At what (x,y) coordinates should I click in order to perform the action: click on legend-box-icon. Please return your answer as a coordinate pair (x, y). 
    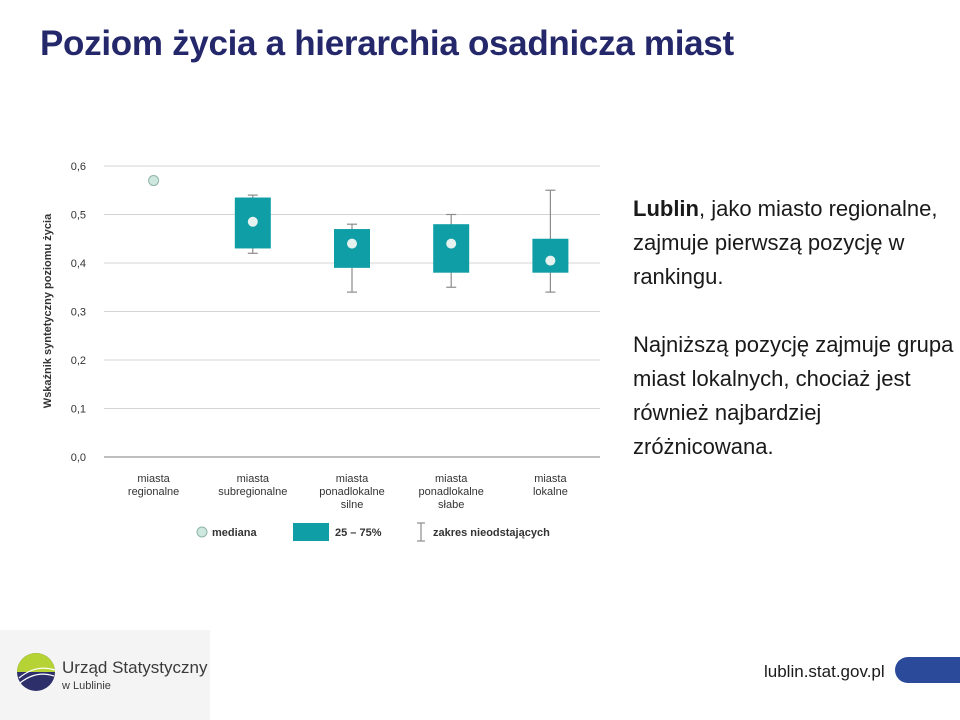
    Looking at the image, I should click on (311, 532).